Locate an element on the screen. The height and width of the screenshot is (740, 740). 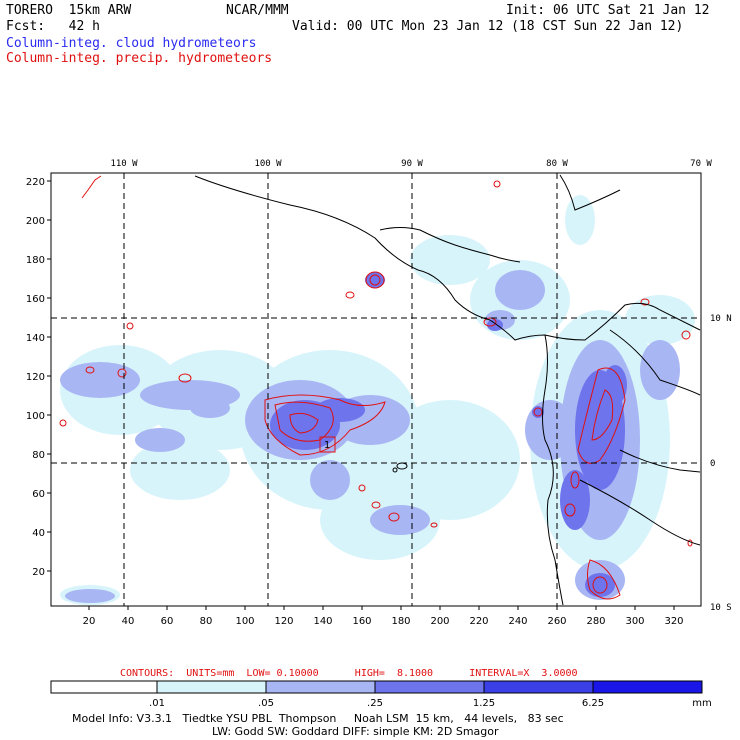
y-tick-labels: 20 40 60 80 100 120 140 160 180 200 220 is located at coordinates (35, 377).